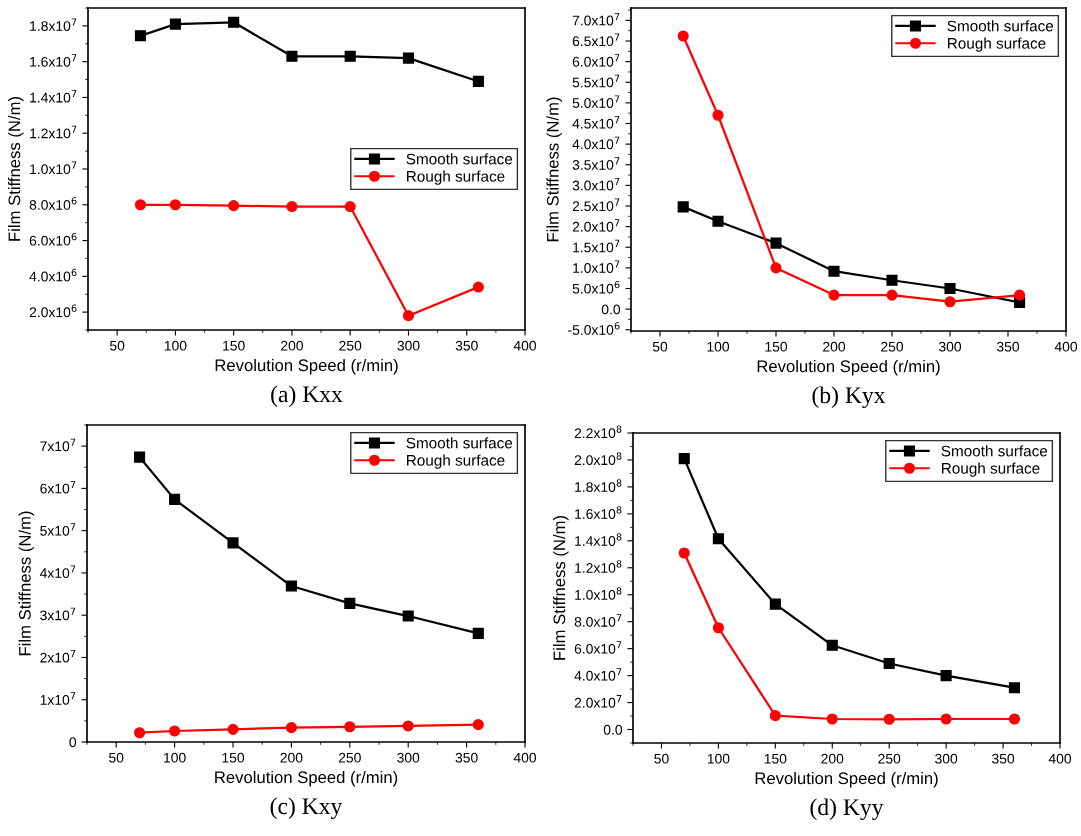 The image size is (1081, 836). I want to click on y-tick-label: 2.2x10$^{8}$, so click(598, 432).